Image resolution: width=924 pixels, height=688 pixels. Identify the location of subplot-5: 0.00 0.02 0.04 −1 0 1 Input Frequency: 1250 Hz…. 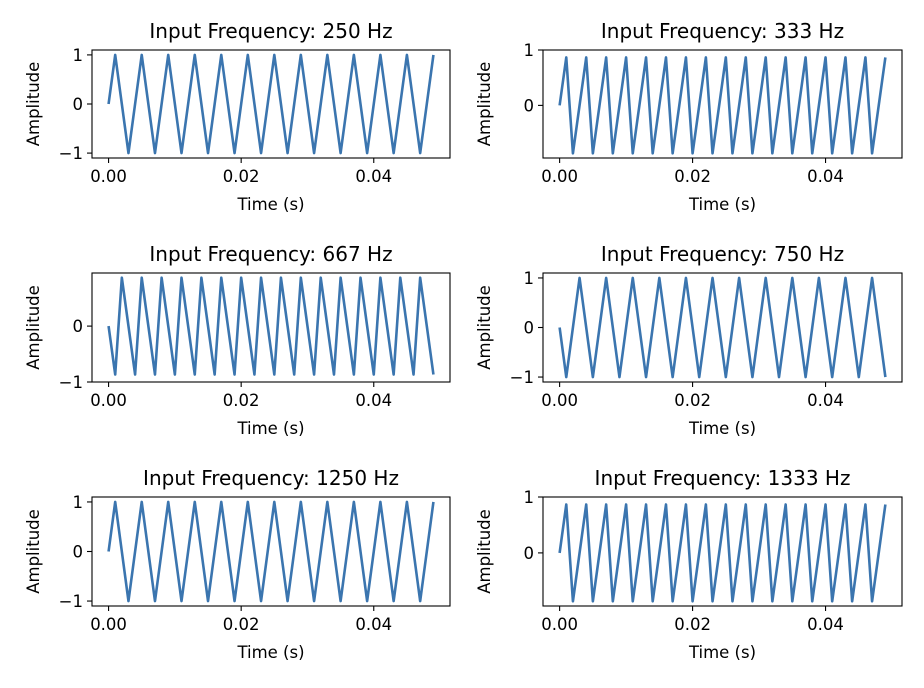
(237, 564).